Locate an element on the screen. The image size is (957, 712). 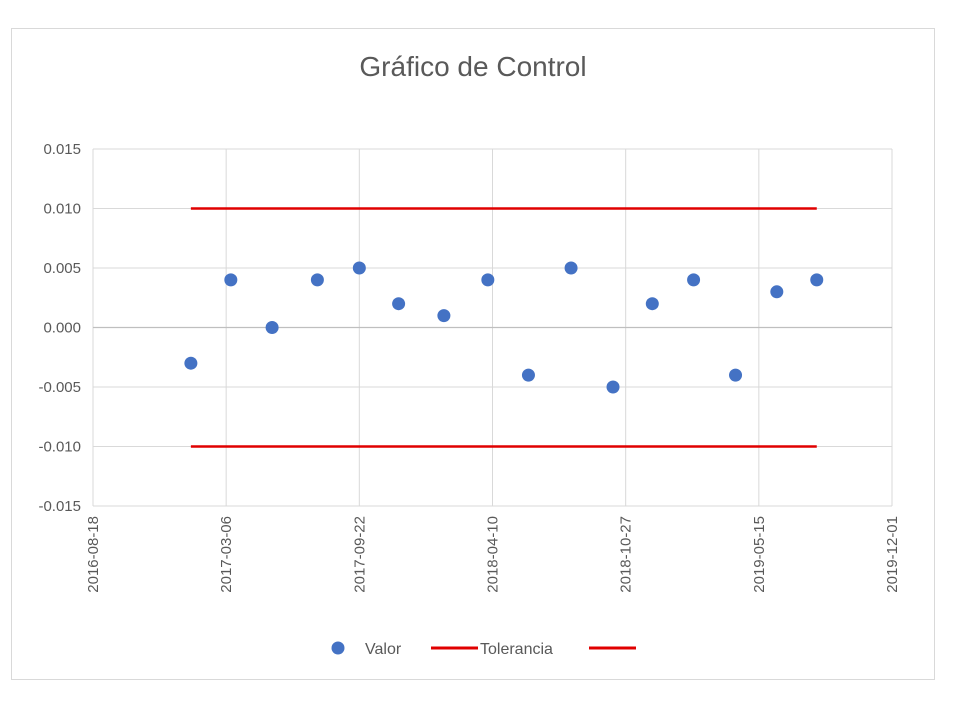
legend-marker-valor is located at coordinates (338, 648).